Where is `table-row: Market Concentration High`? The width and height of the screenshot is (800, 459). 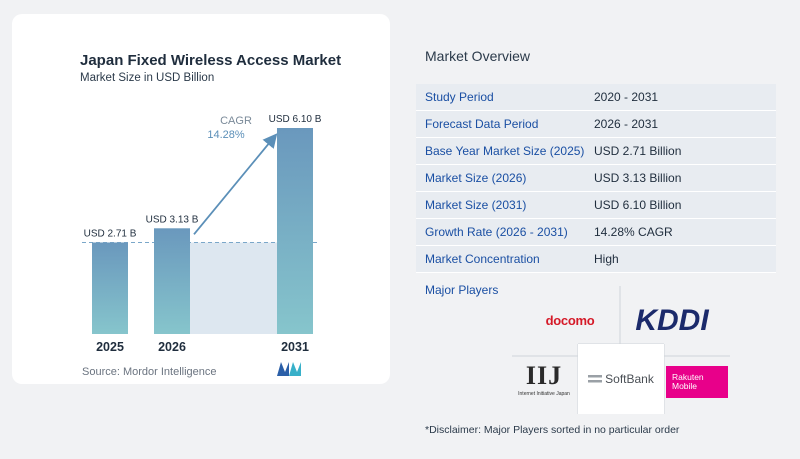
table-row: Market Concentration High is located at coordinates (596, 259).